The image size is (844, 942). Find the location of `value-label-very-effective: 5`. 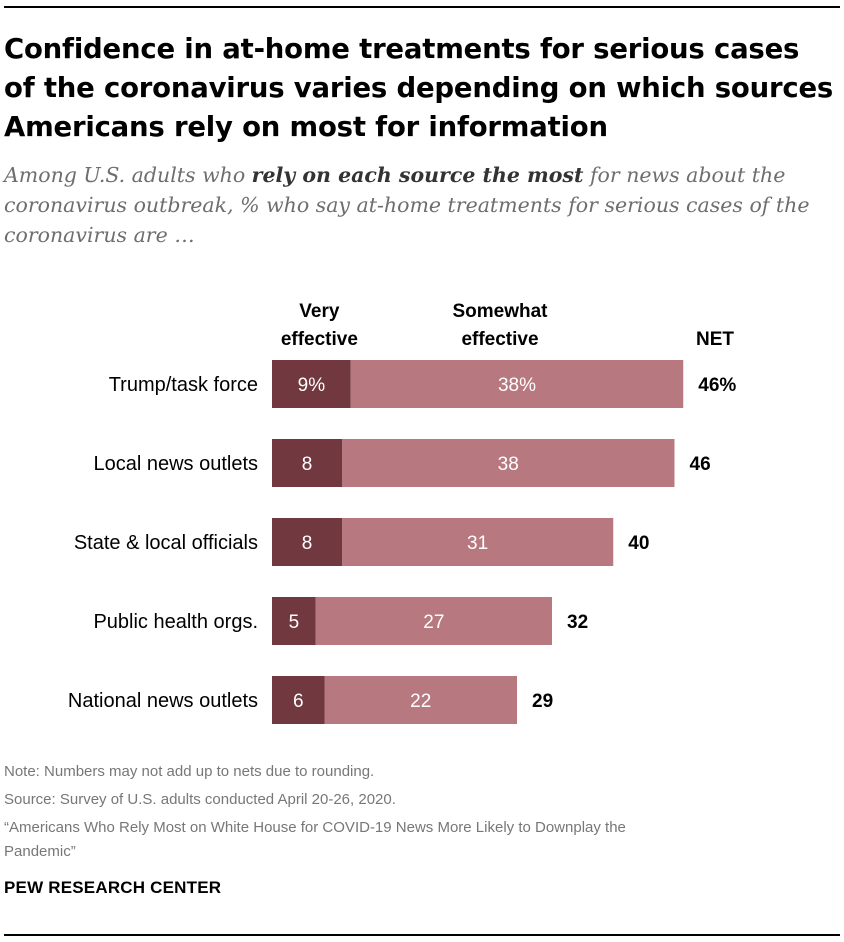

value-label-very-effective: 5 is located at coordinates (294, 622).